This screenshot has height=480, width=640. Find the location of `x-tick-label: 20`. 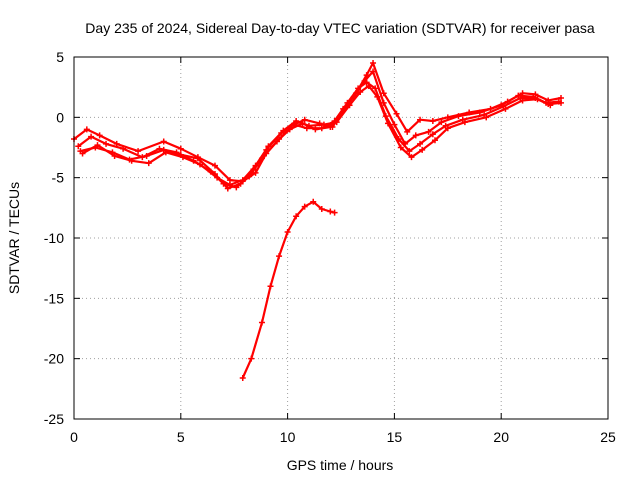

x-tick-label: 20 is located at coordinates (501, 437).